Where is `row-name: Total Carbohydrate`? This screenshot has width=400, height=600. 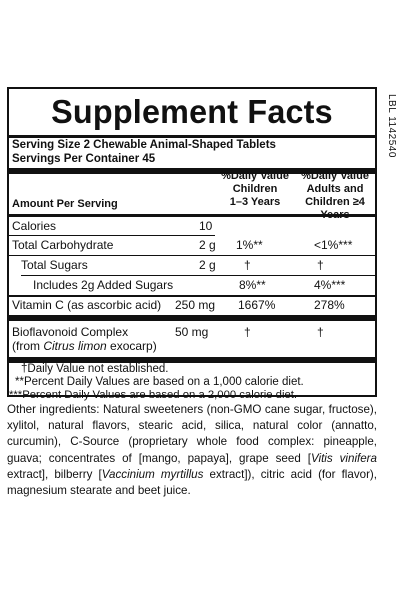
row-name: Total Carbohydrate is located at coordinates (63, 245).